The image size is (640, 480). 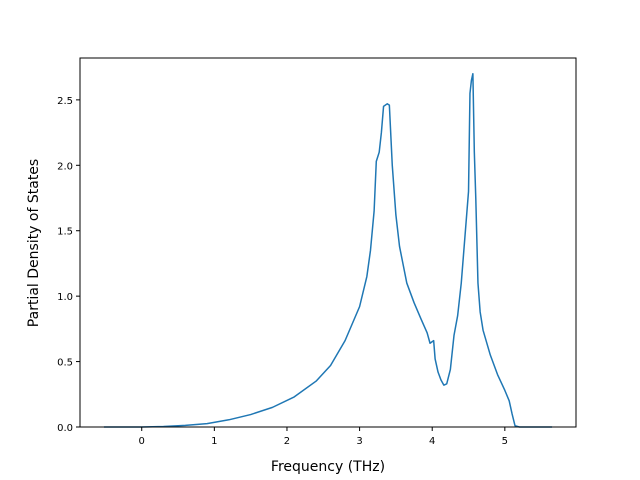 What do you see at coordinates (65, 363) in the screenshot?
I see `y-tick-label: 0.5` at bounding box center [65, 363].